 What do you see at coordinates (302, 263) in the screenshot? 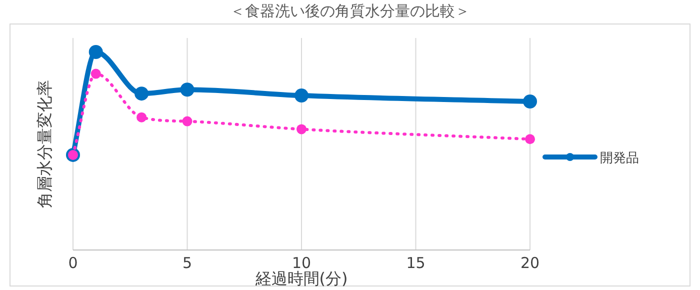
I see `x-tick-label: 10` at bounding box center [302, 263].